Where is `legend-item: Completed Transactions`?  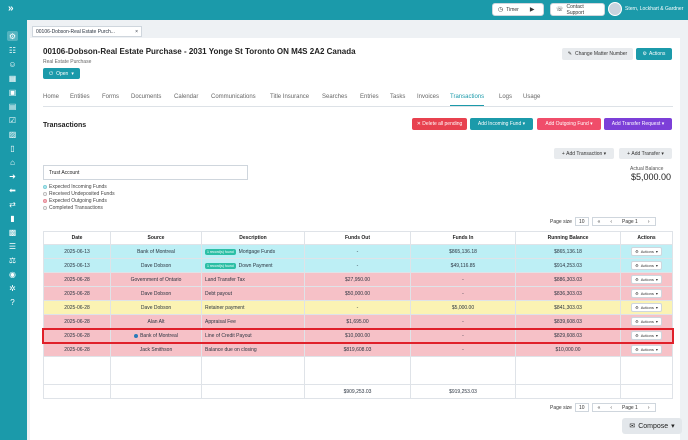 legend-item: Completed Transactions is located at coordinates (73, 208).